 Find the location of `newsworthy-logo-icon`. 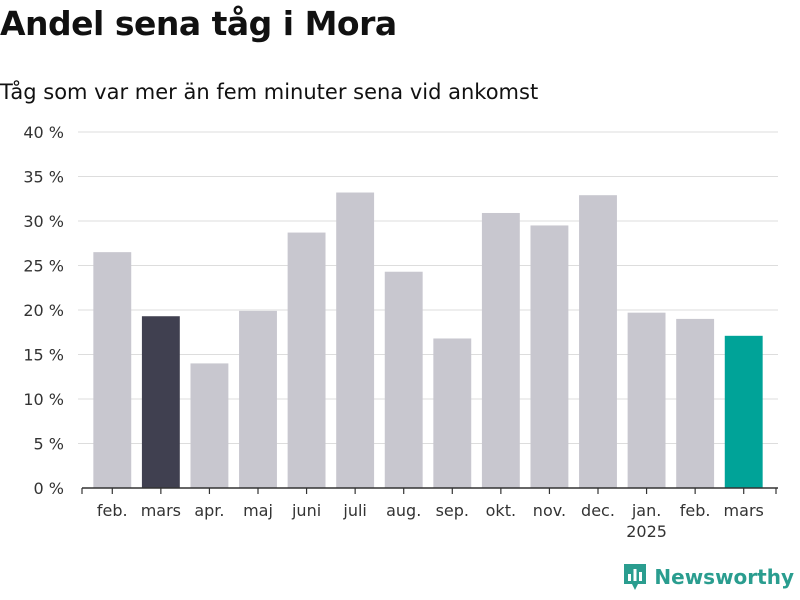

newsworthy-logo-icon is located at coordinates (635, 577).